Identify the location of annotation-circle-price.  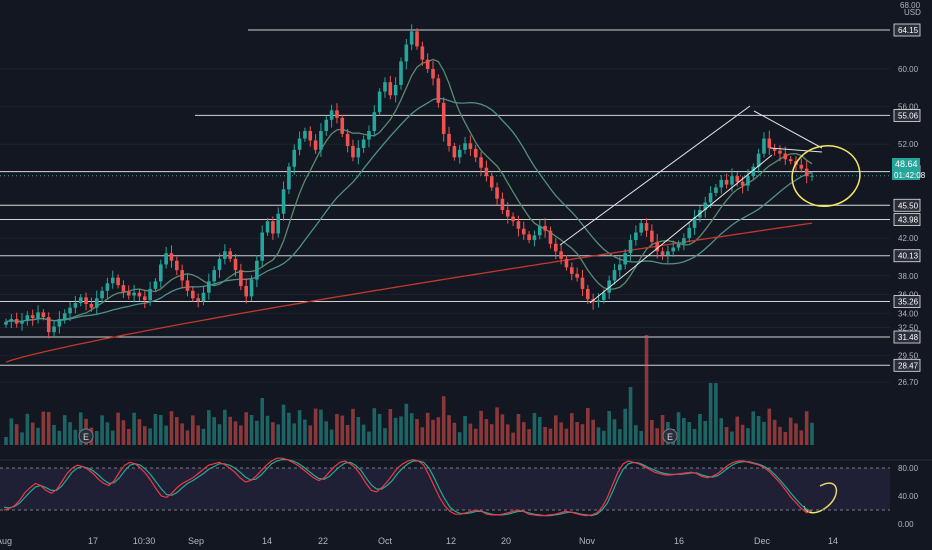
(826, 176).